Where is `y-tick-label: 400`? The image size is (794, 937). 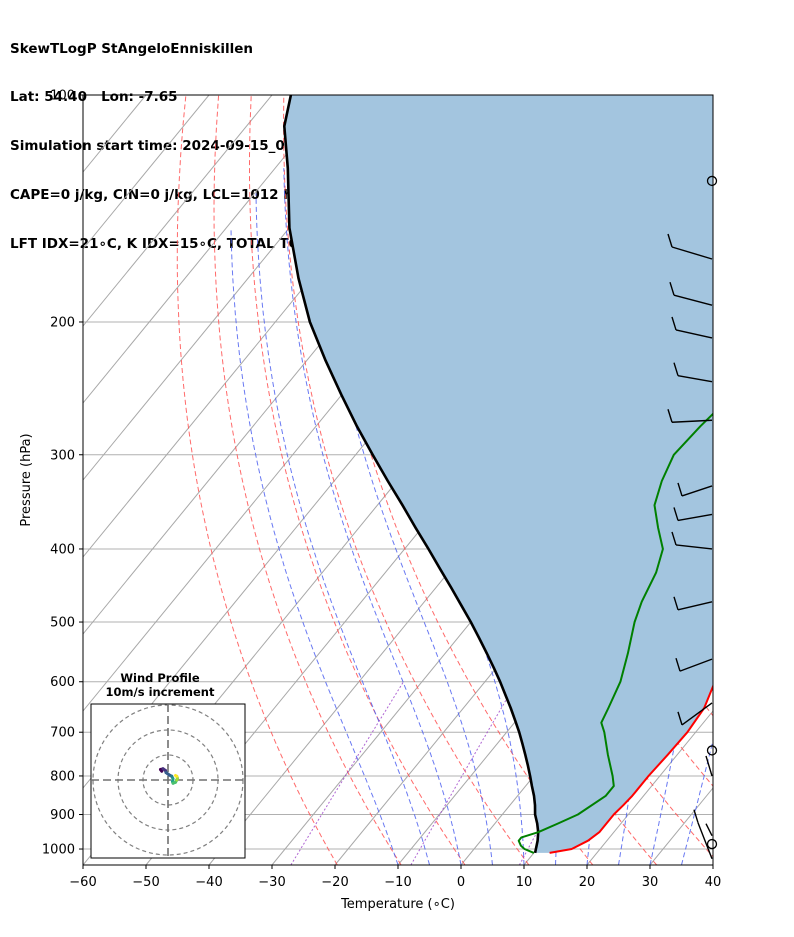
y-tick-label: 400 is located at coordinates (62, 549).